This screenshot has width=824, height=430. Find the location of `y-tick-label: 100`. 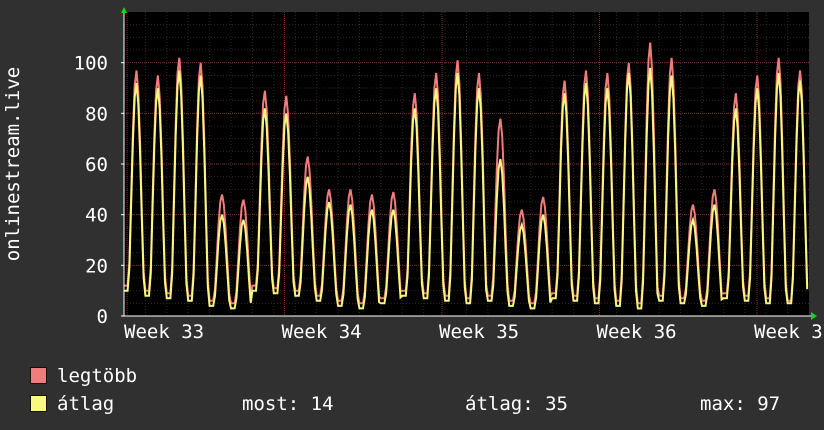

y-tick-label: 100 is located at coordinates (91, 64).